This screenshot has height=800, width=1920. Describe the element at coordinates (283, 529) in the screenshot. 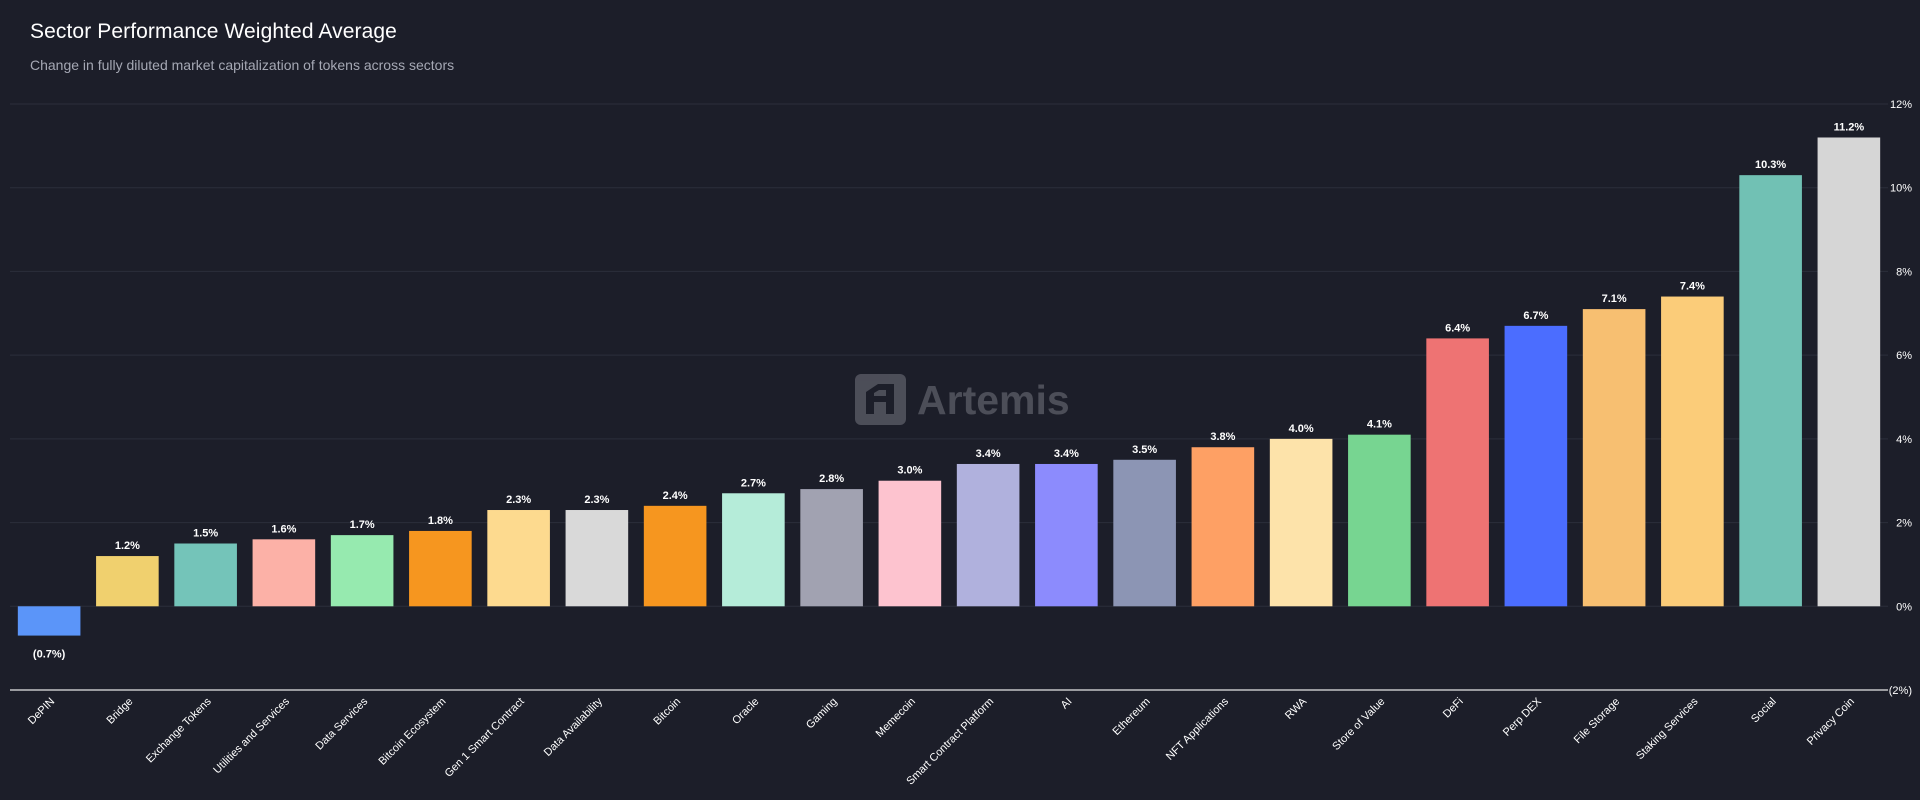

I see `data-label: 1.6%` at that location.